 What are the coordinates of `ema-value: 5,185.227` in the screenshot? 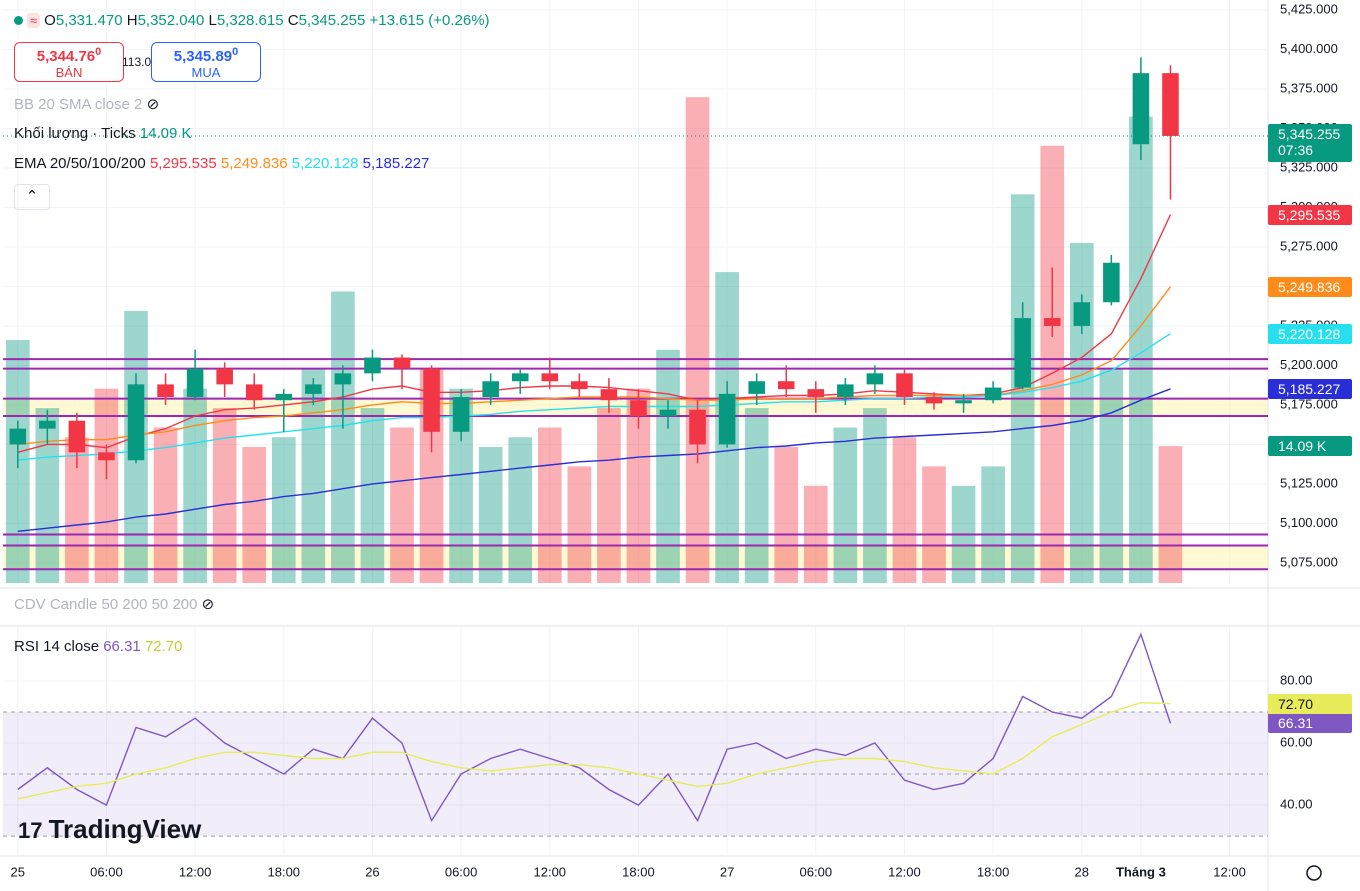 It's located at (396, 163).